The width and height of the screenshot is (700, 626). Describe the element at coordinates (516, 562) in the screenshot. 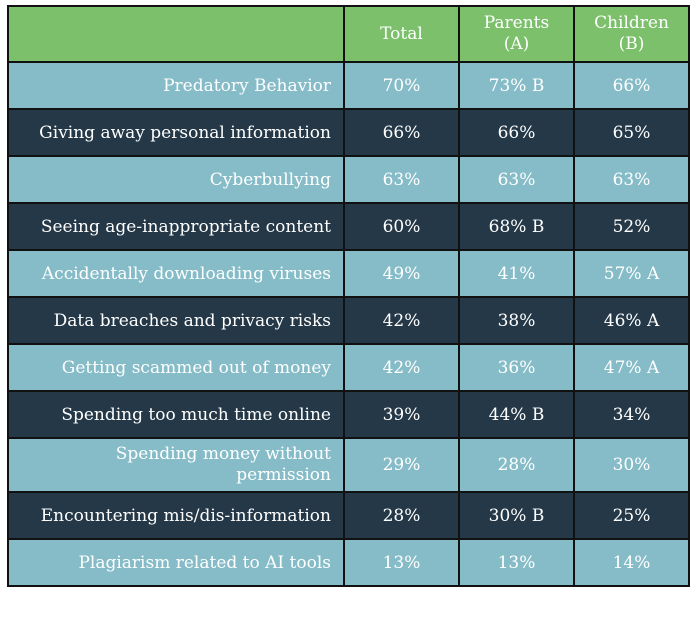

I see `parents-value: 13%` at that location.